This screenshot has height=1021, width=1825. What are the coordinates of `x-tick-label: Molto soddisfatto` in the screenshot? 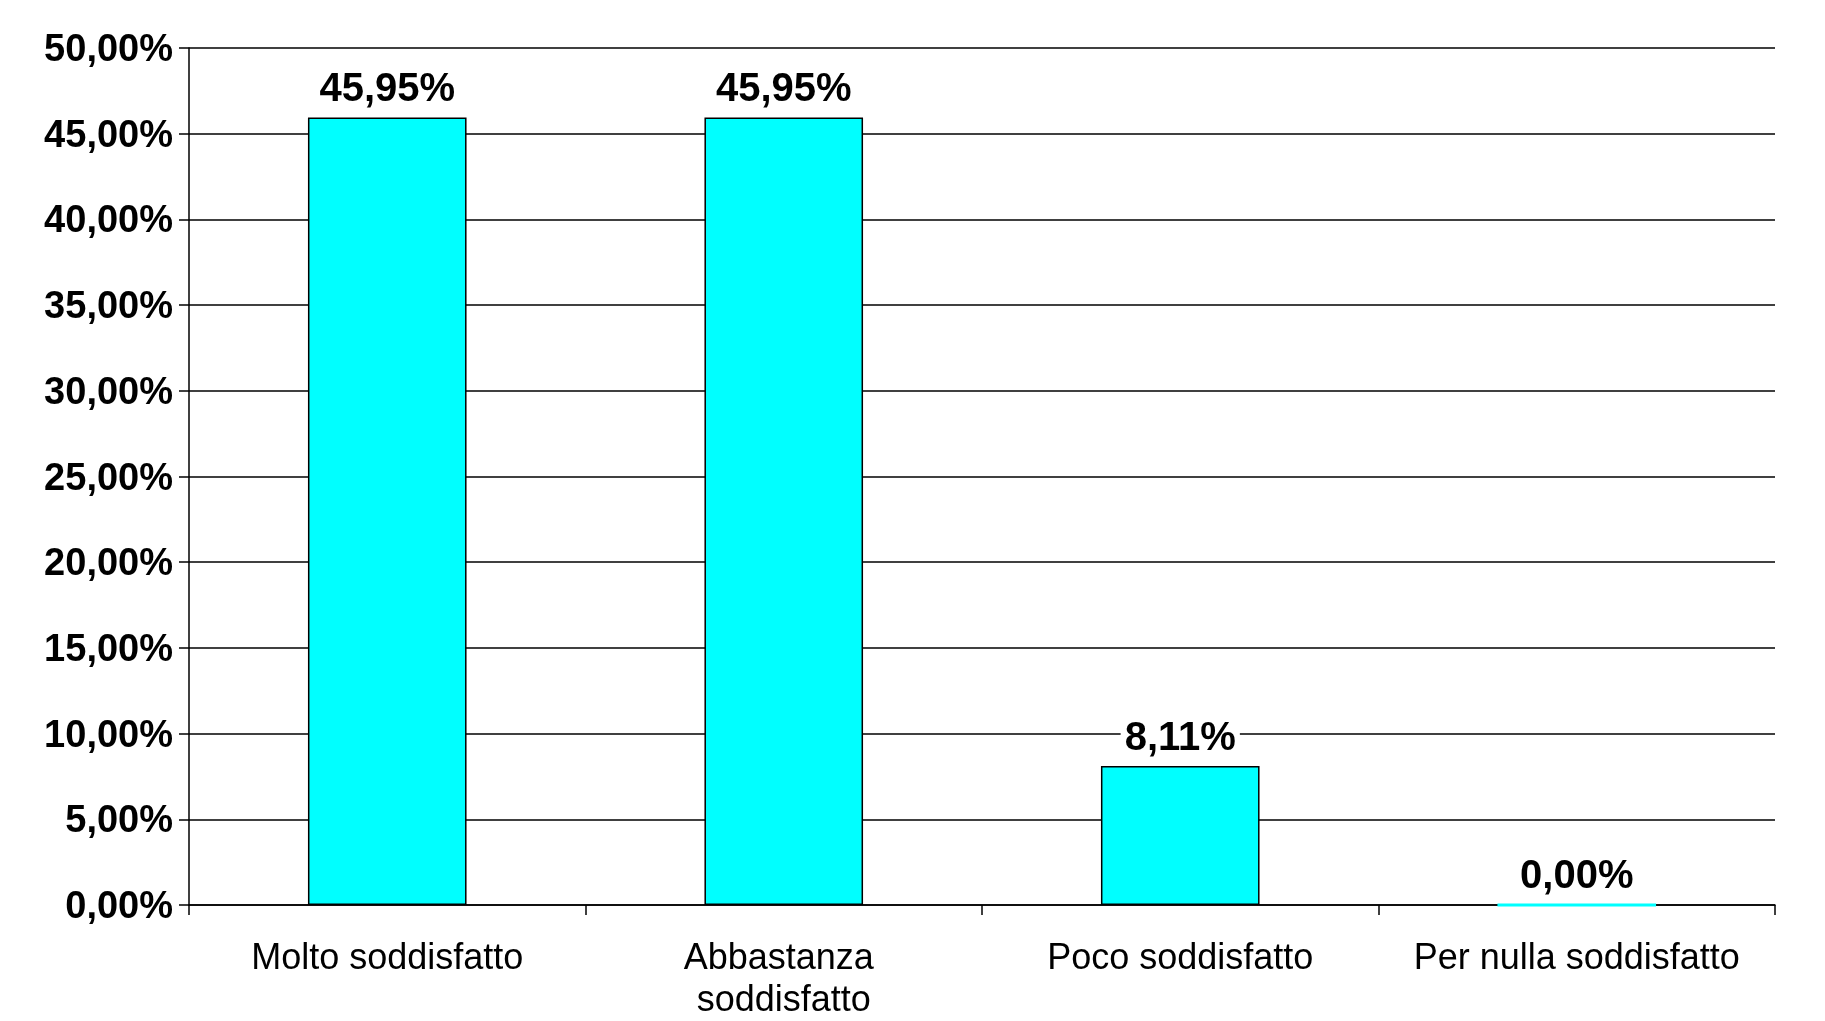 It's located at (387, 956).